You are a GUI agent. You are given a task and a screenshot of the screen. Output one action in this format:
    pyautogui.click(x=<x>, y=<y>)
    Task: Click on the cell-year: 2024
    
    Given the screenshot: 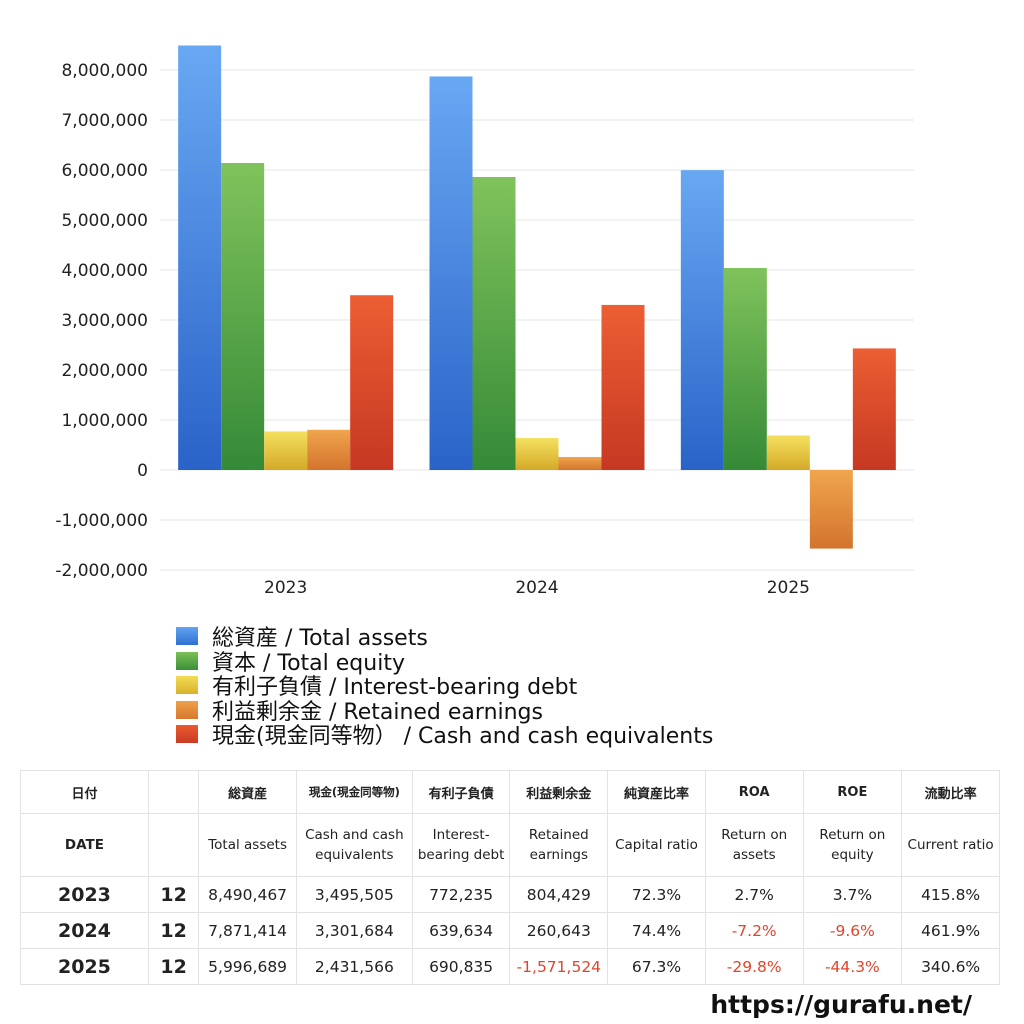 What is the action you would take?
    pyautogui.click(x=84, y=930)
    